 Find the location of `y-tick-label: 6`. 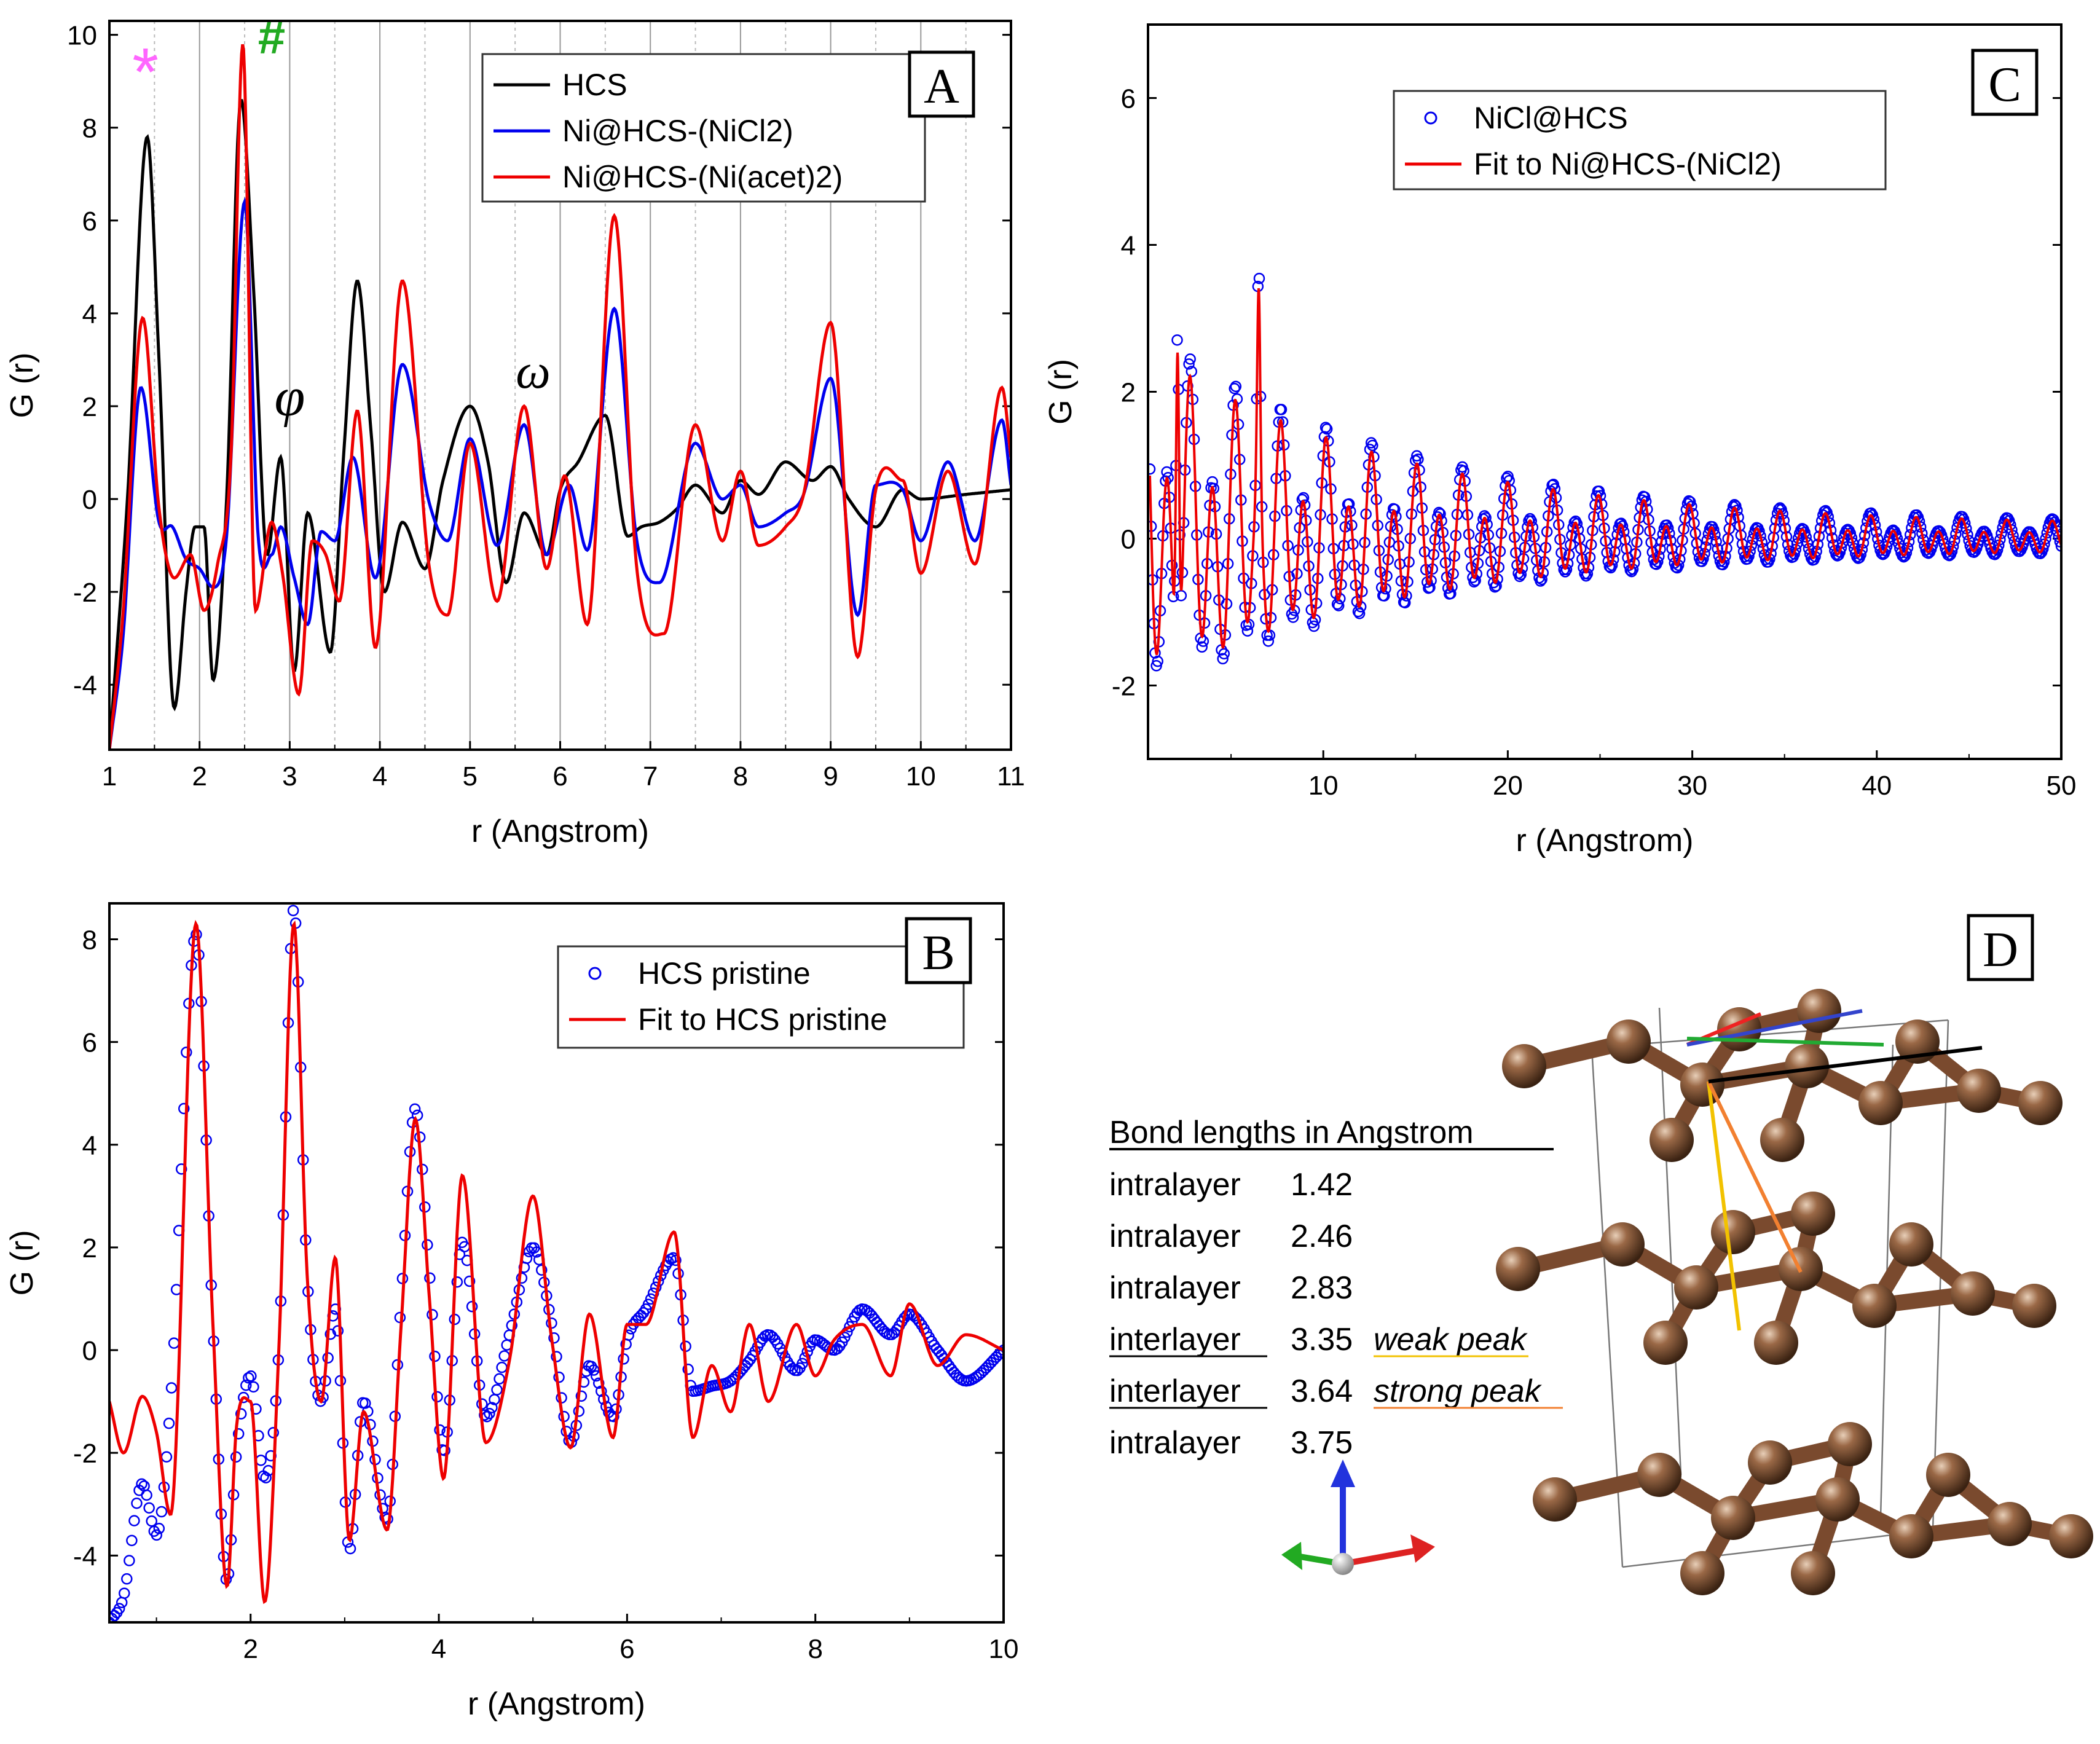

y-tick-label: 6 is located at coordinates (1128, 99).